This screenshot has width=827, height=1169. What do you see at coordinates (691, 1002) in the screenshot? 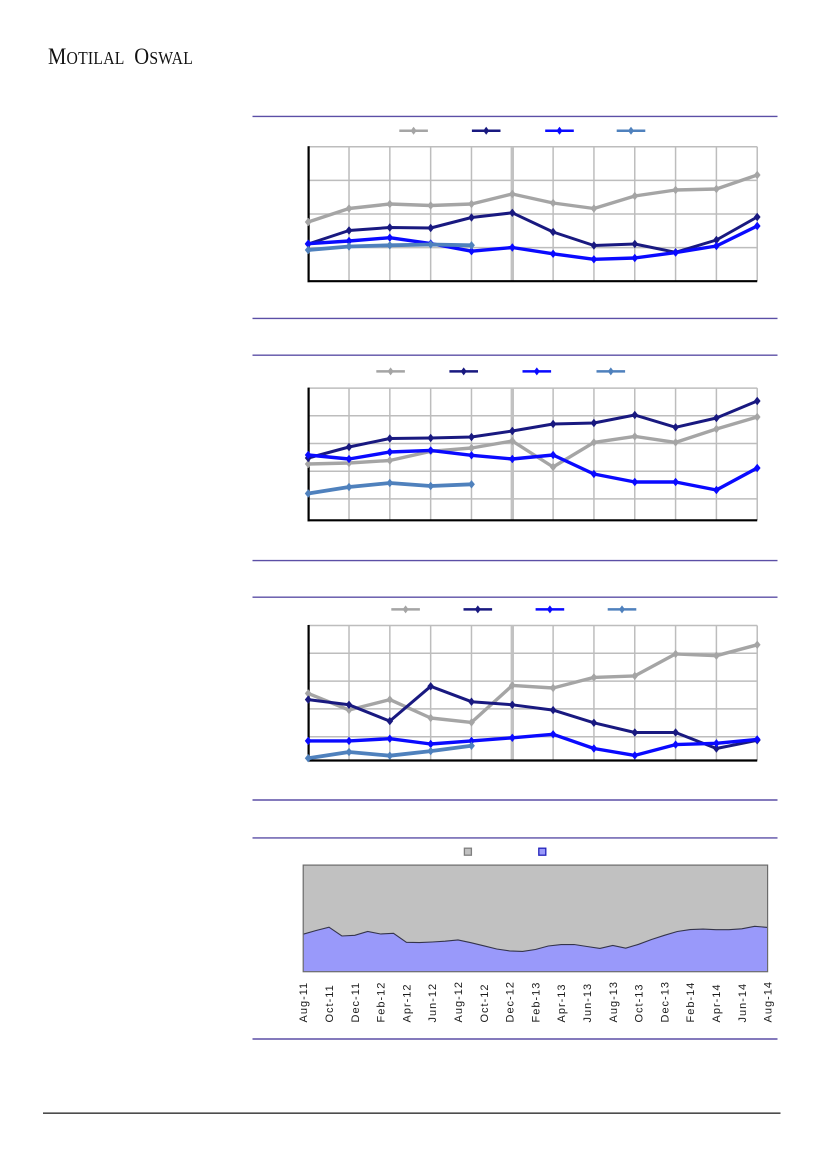
I see `svg-text: Feb-14` at bounding box center [691, 1002].